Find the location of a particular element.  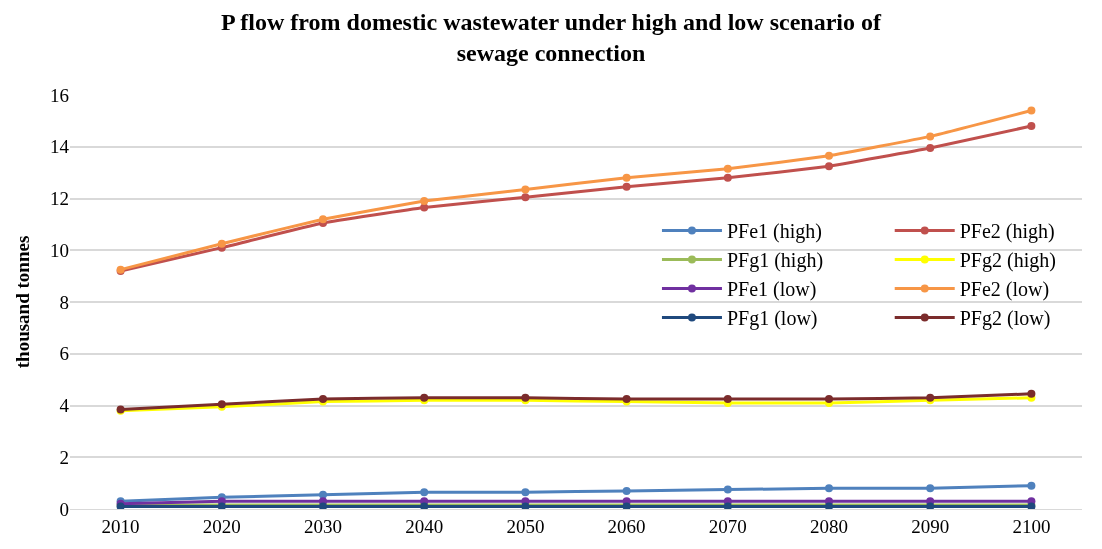

y-tick-label: 2 is located at coordinates (64, 457).